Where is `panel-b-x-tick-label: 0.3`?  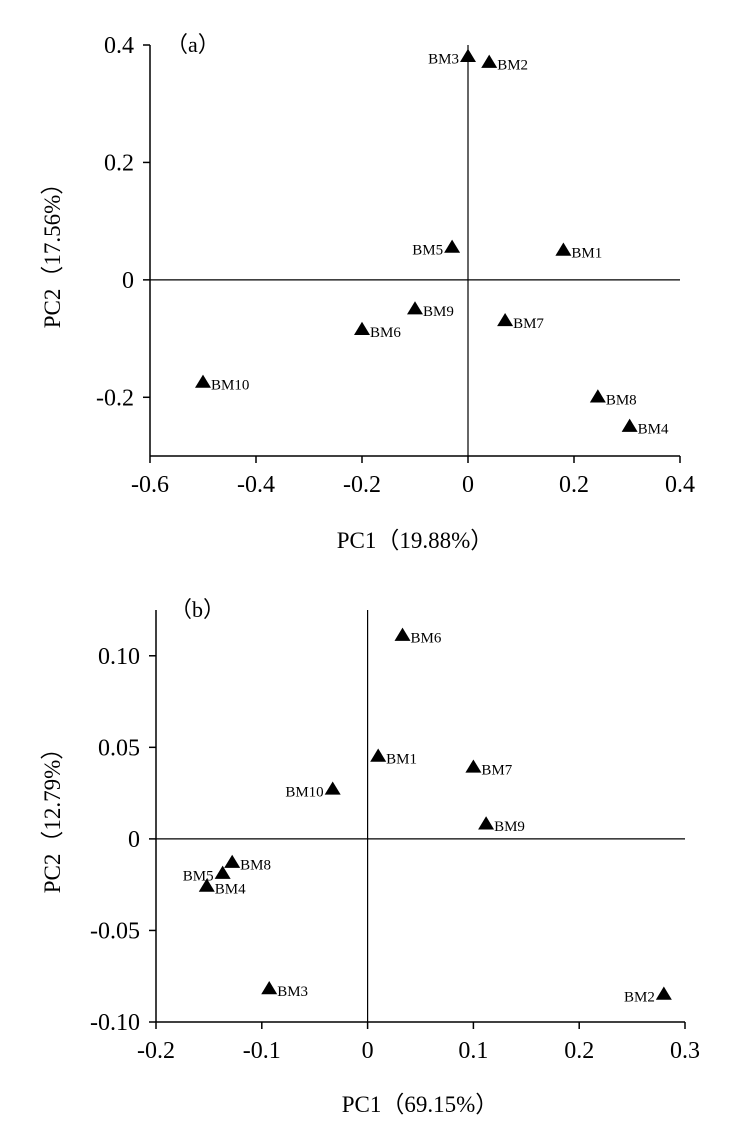 panel-b-x-tick-label: 0.3 is located at coordinates (685, 1051).